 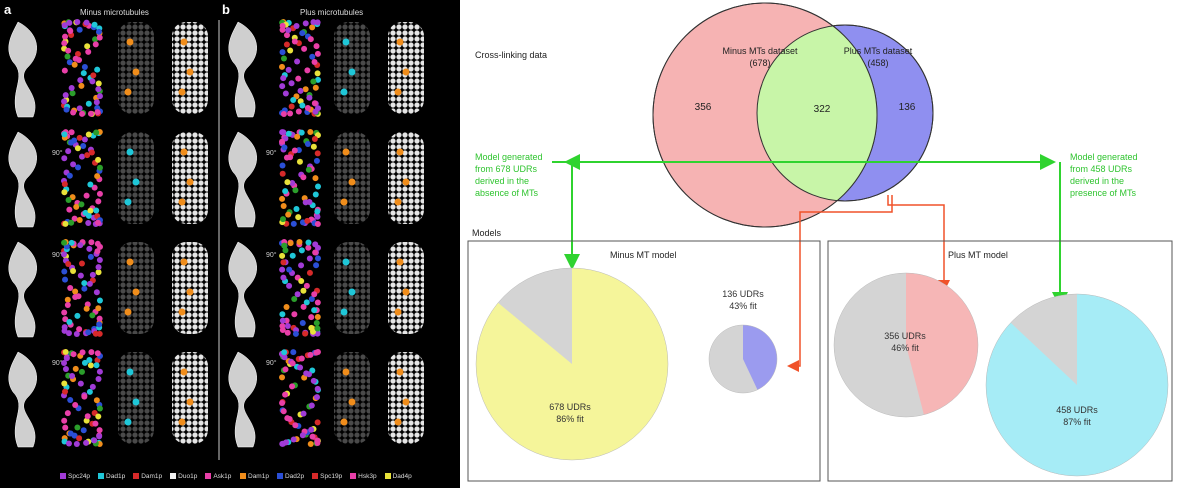 I want to click on legend-label: Hsk3p, so click(x=367, y=476).